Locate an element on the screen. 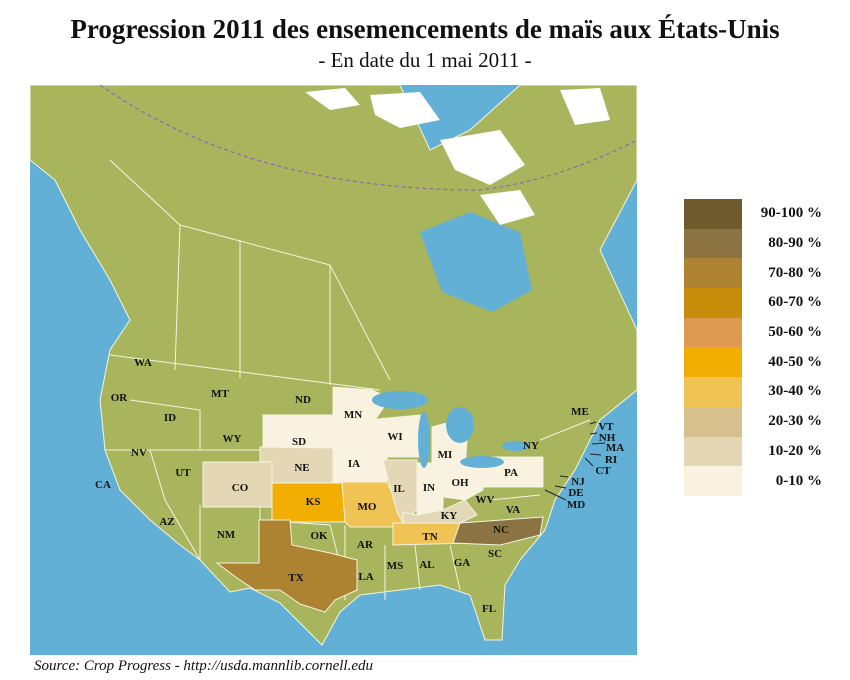 The height and width of the screenshot is (680, 850). state-label-me: ME is located at coordinates (580, 412).